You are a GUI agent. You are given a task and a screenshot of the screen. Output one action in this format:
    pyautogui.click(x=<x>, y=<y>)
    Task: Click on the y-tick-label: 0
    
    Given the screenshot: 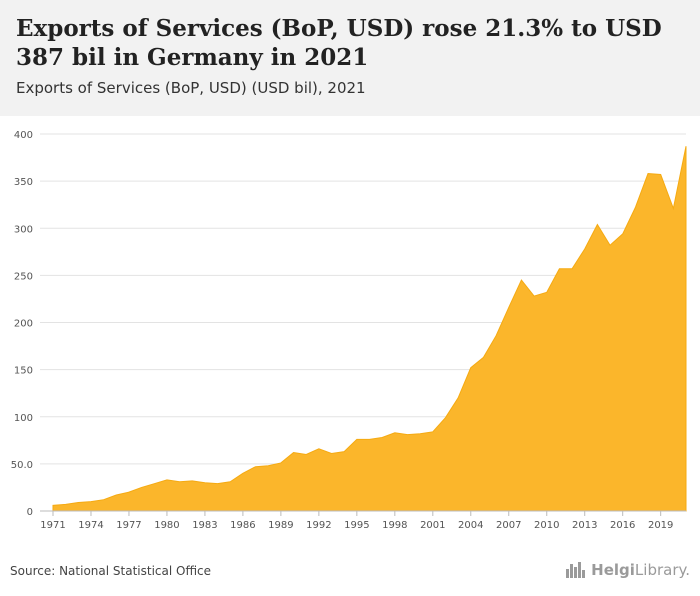 What is the action you would take?
    pyautogui.click(x=30, y=512)
    